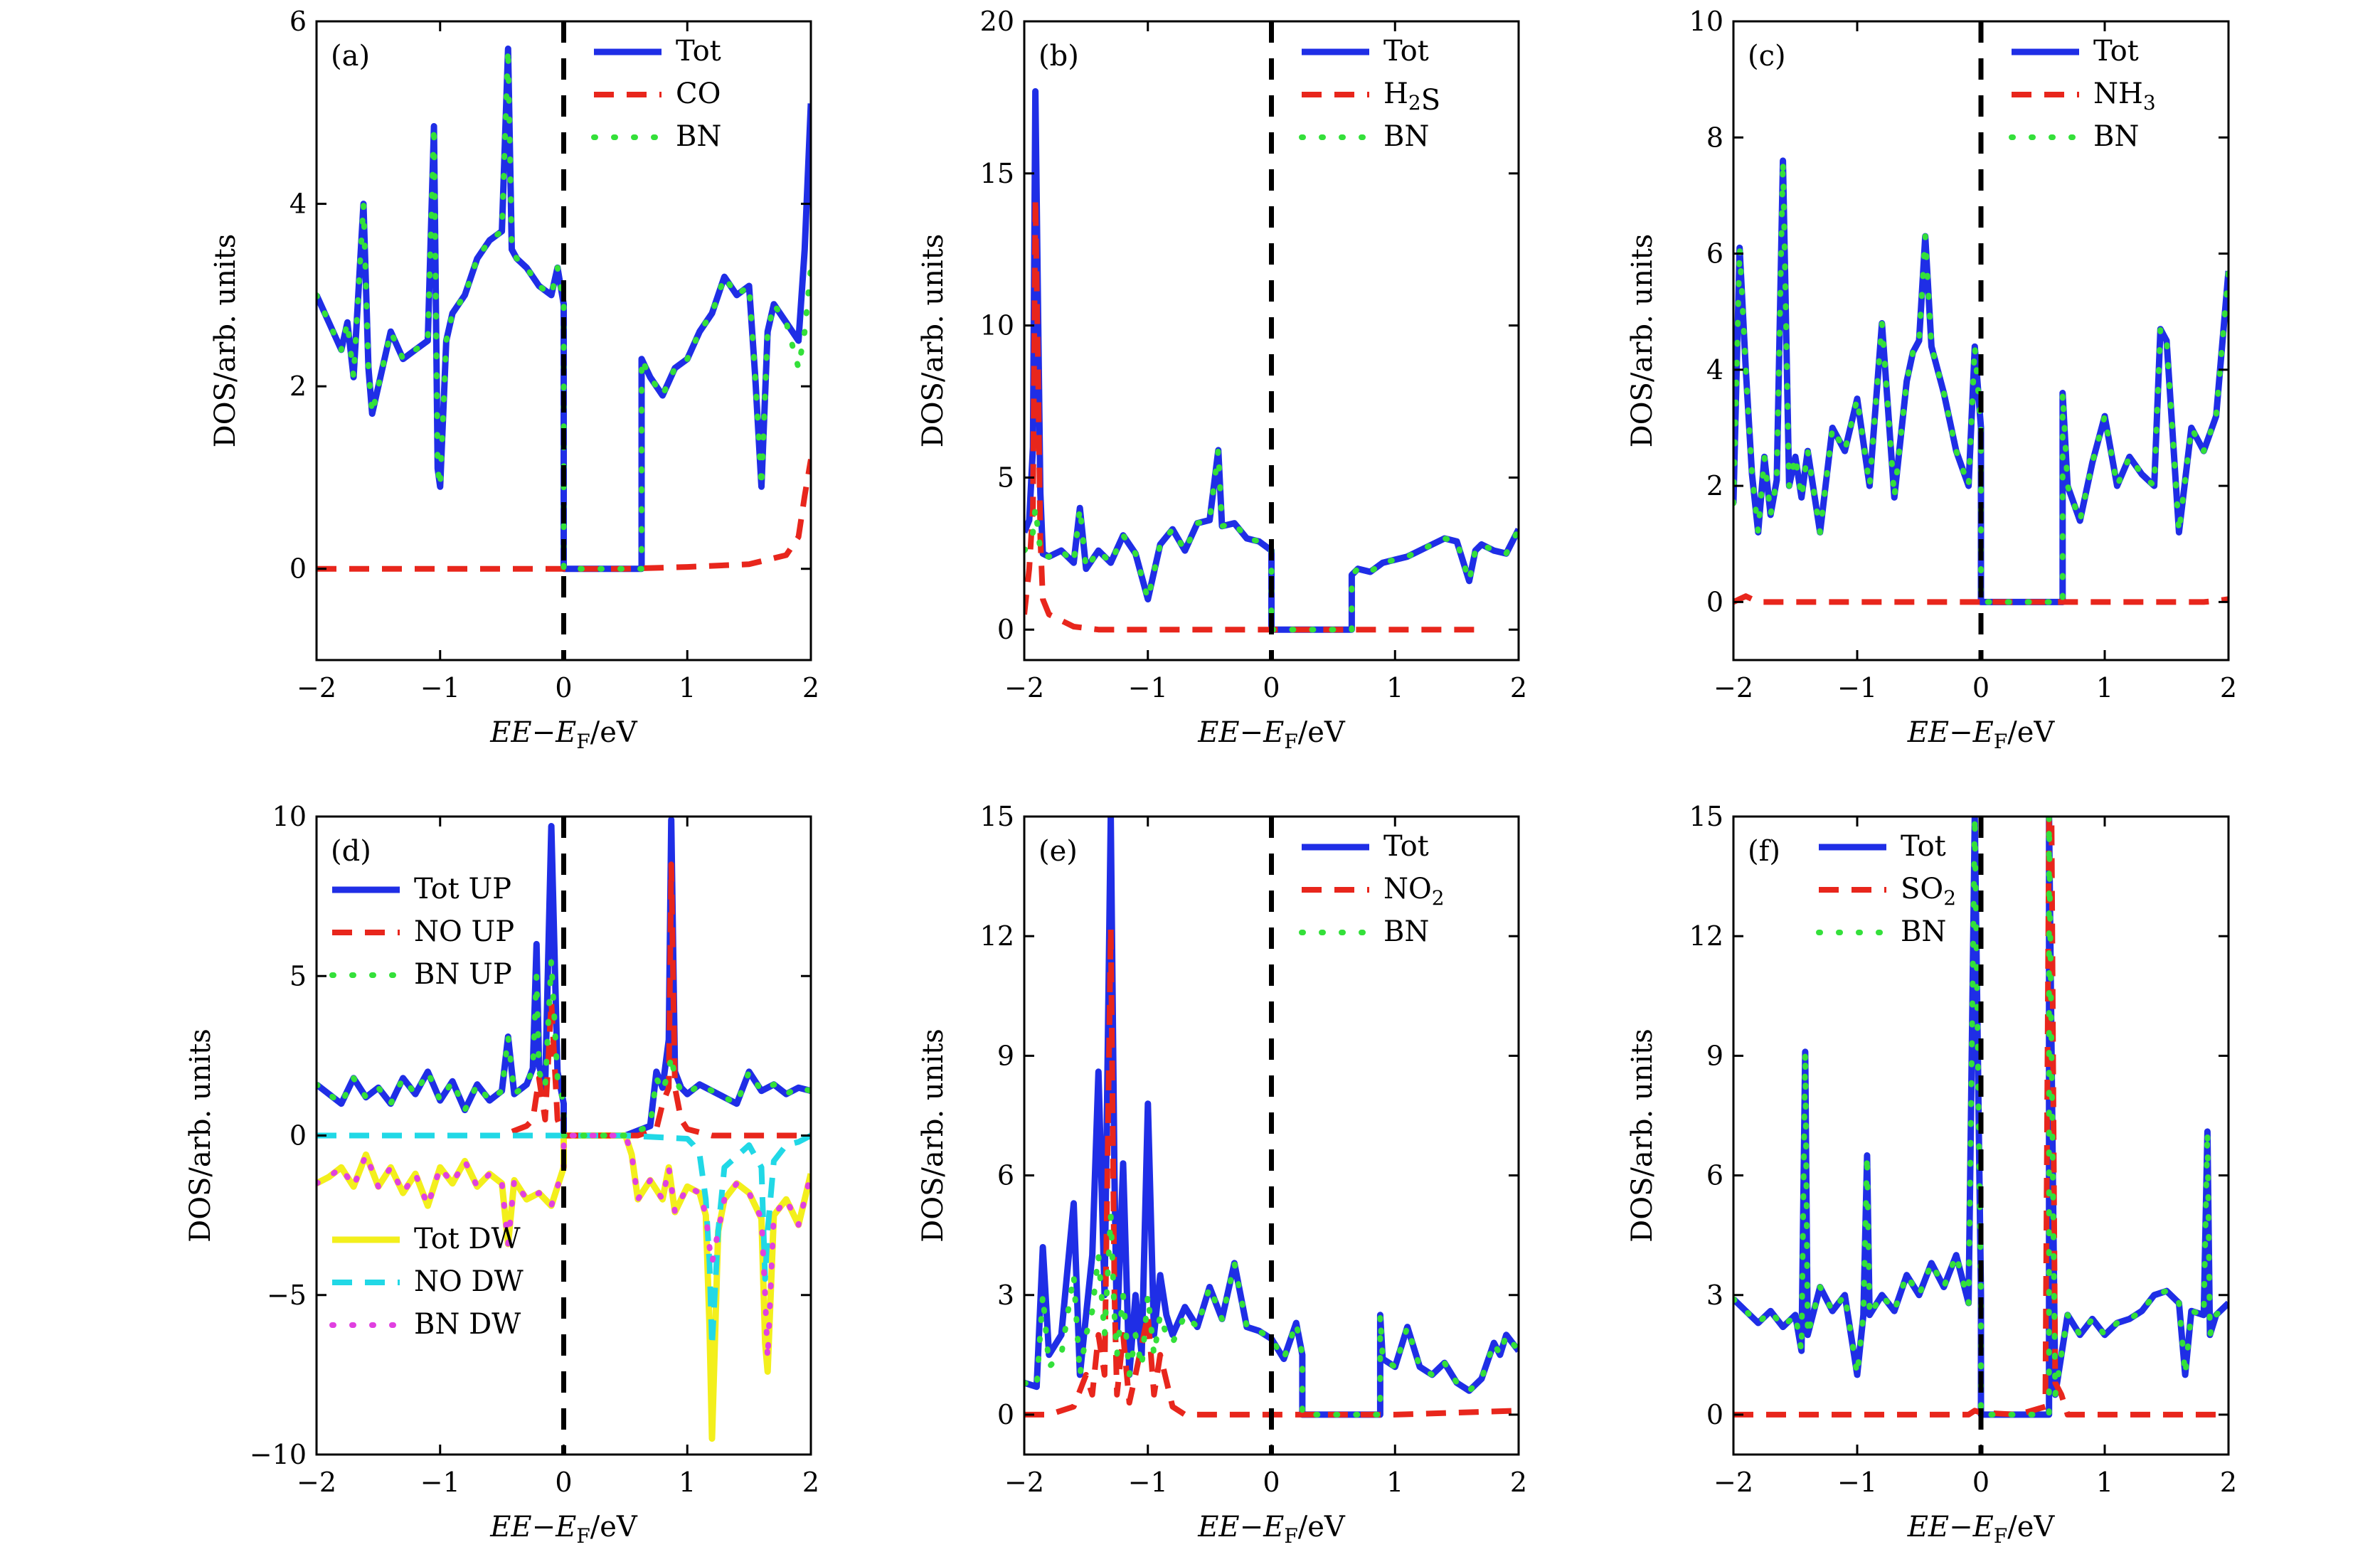 This screenshot has height=1547, width=2380. I want to click on panel-label: (c), so click(1767, 56).